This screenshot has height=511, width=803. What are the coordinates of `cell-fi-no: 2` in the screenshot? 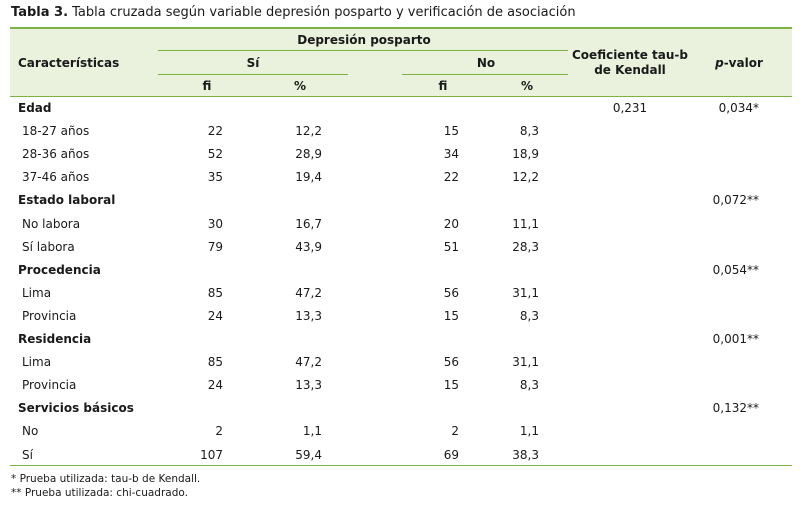 It's located at (455, 431).